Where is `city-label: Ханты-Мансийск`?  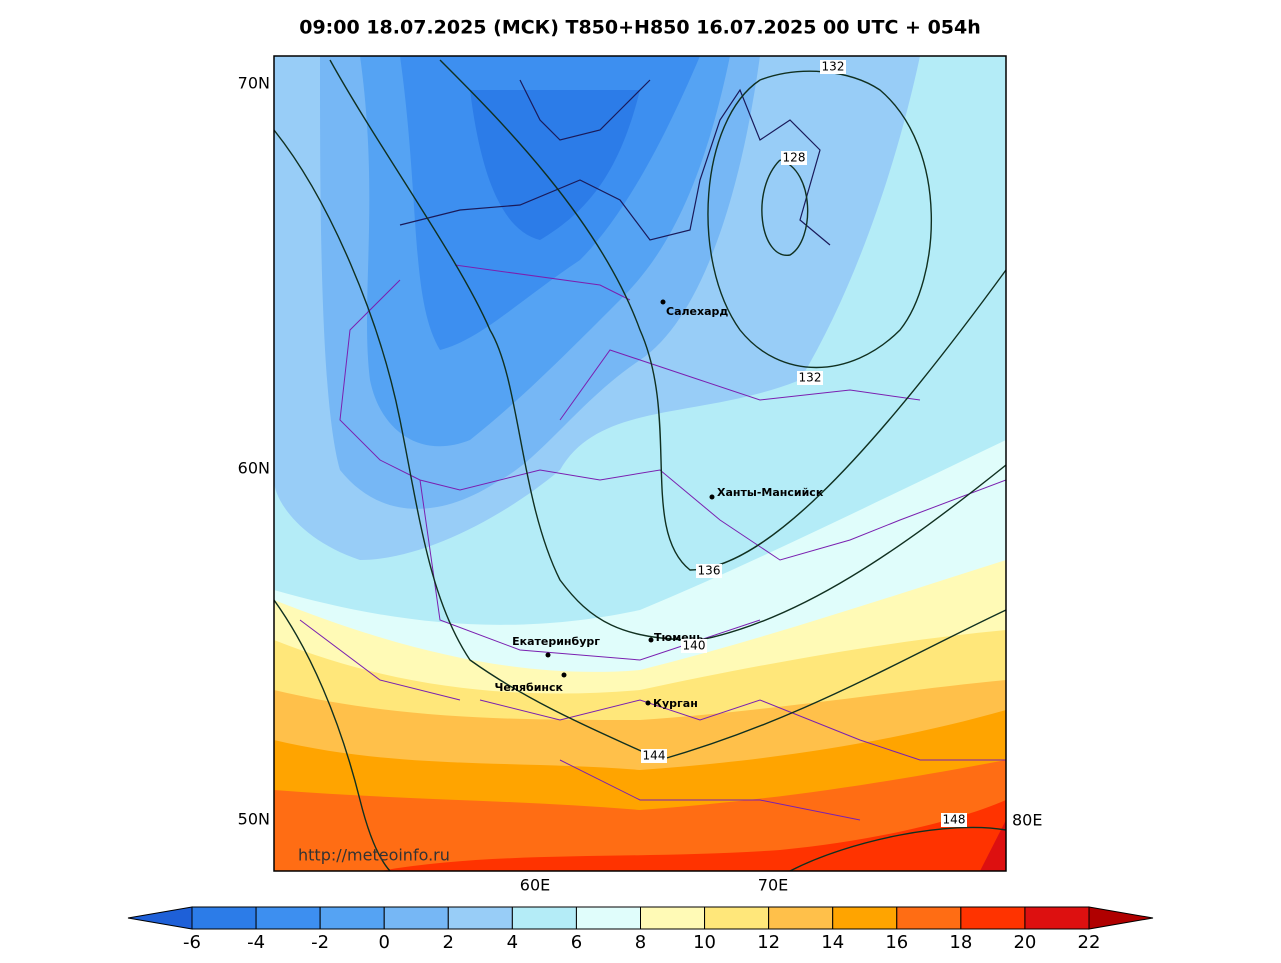 city-label: Ханты-Мансийск is located at coordinates (770, 492).